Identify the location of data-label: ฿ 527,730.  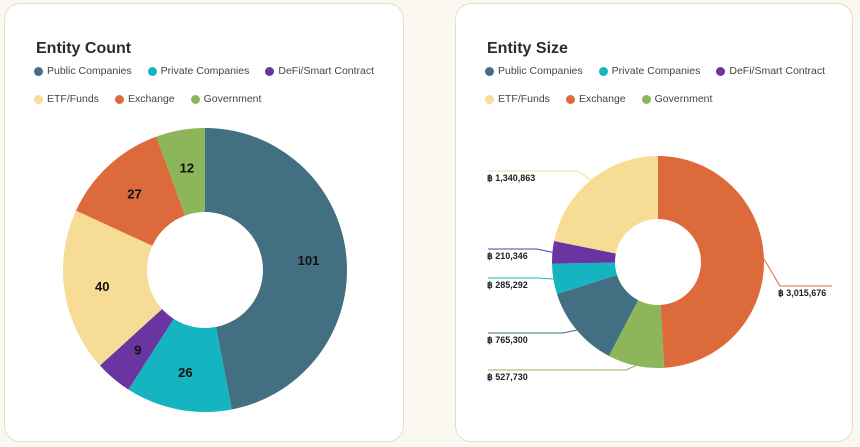
(507, 377).